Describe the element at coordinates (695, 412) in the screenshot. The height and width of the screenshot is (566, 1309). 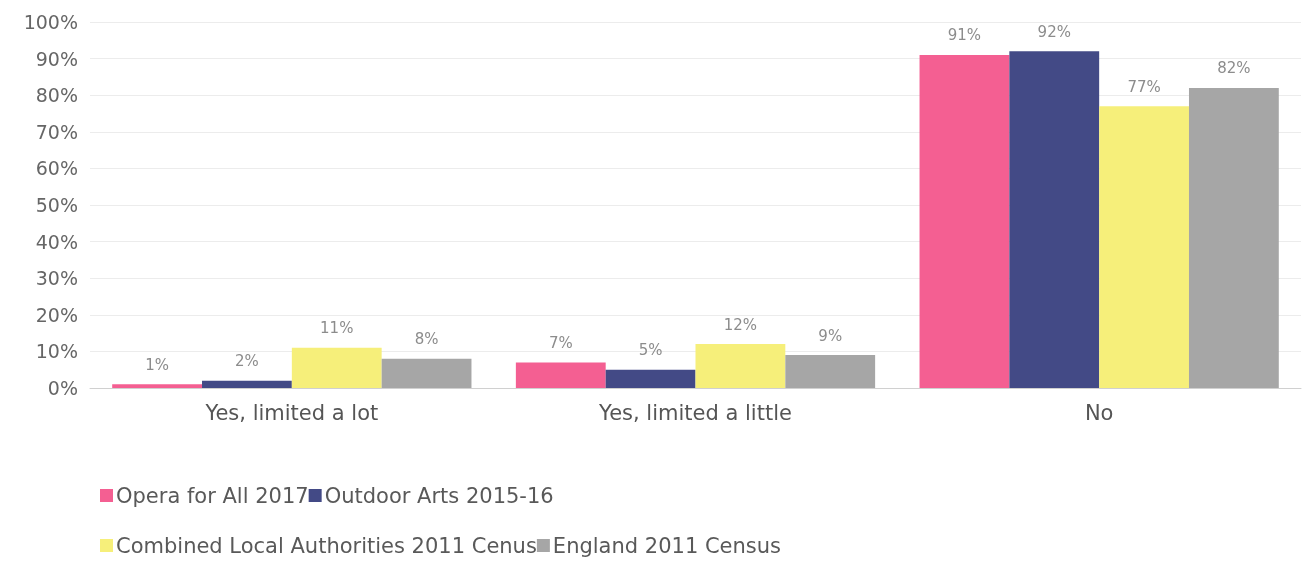
I see `x-tick-label: Yes, limited a little` at that location.